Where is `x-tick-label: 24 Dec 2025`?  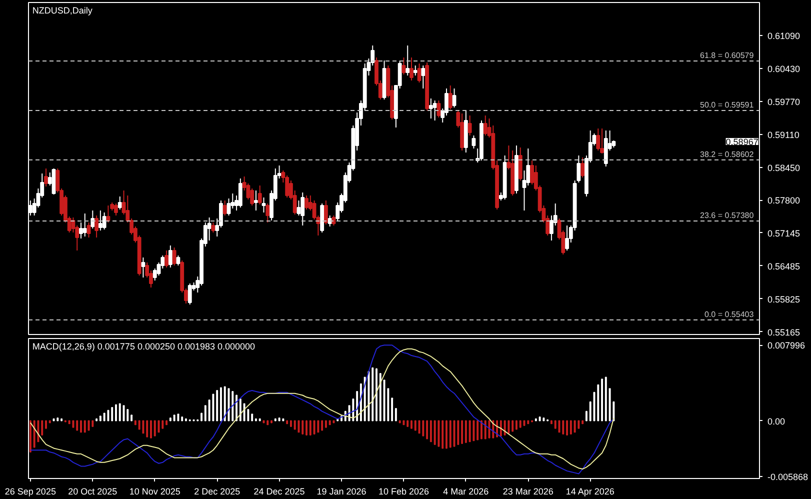 x-tick-label: 24 Dec 2025 is located at coordinates (279, 491).